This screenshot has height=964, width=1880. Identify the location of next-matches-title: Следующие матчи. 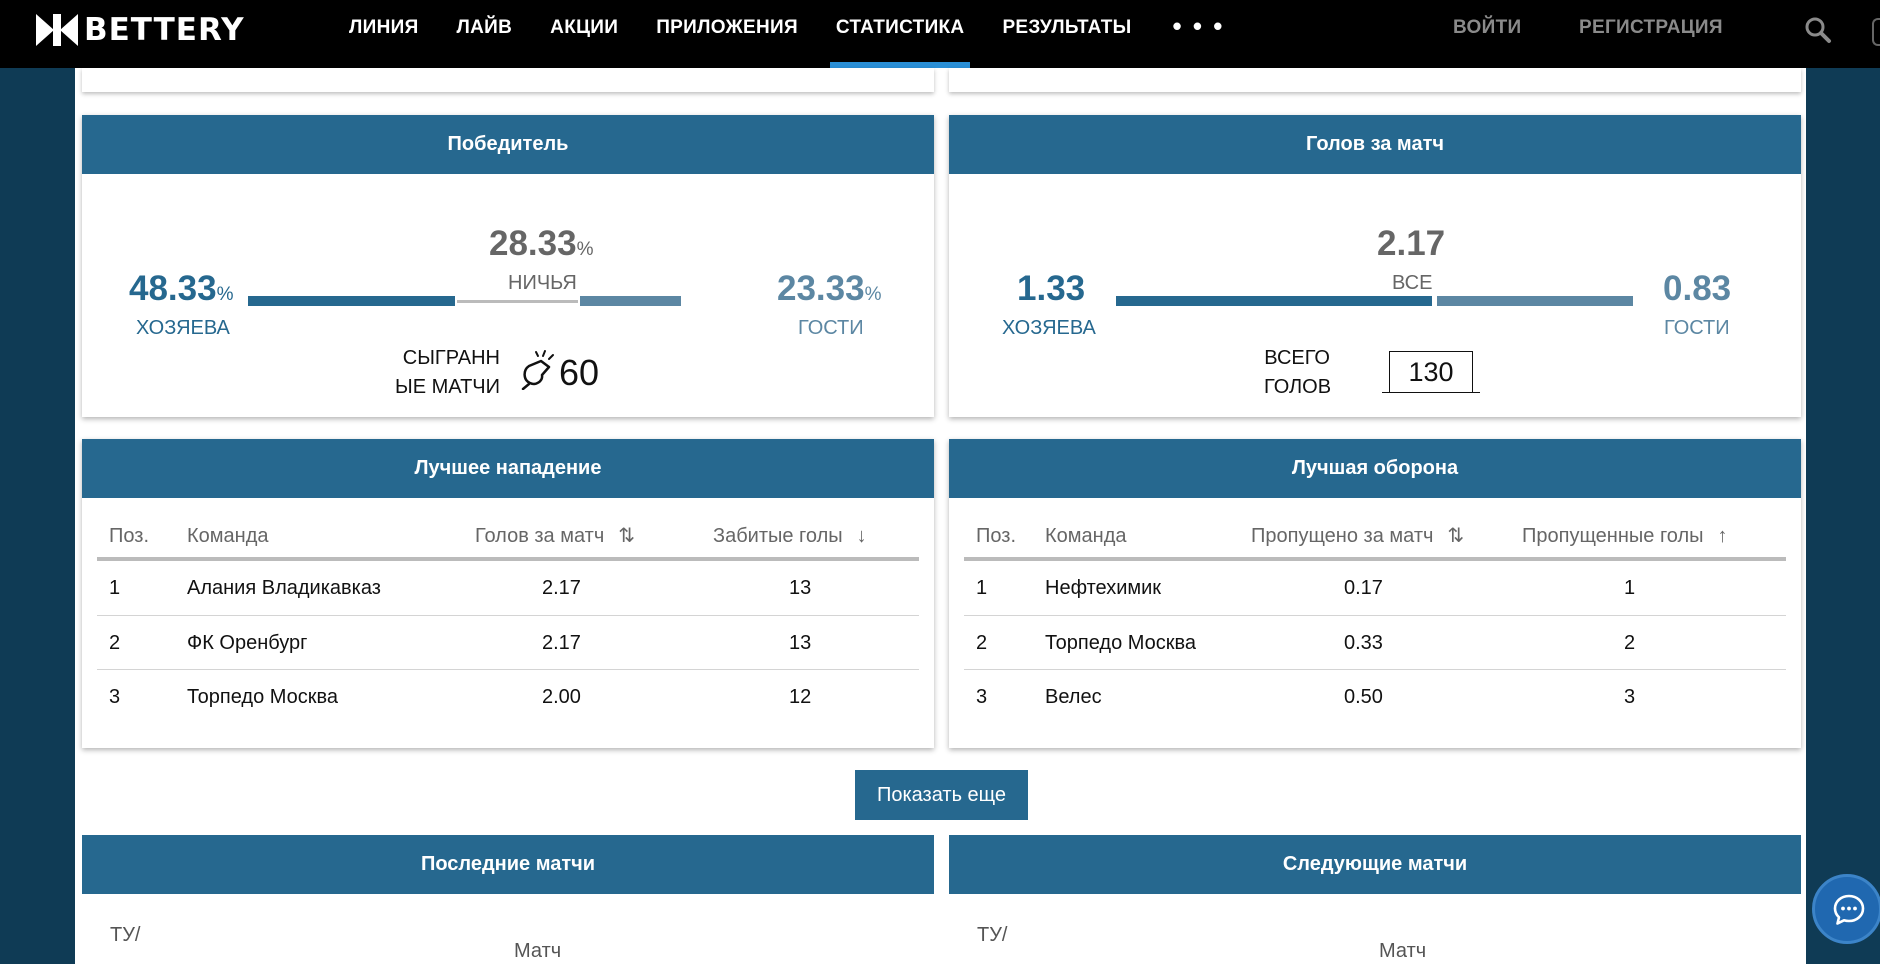
(1375, 864).